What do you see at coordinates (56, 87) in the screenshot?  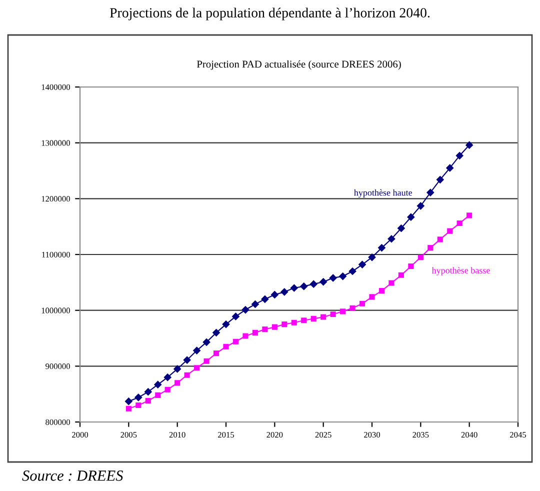 I see `y-tick-label: 1400000` at bounding box center [56, 87].